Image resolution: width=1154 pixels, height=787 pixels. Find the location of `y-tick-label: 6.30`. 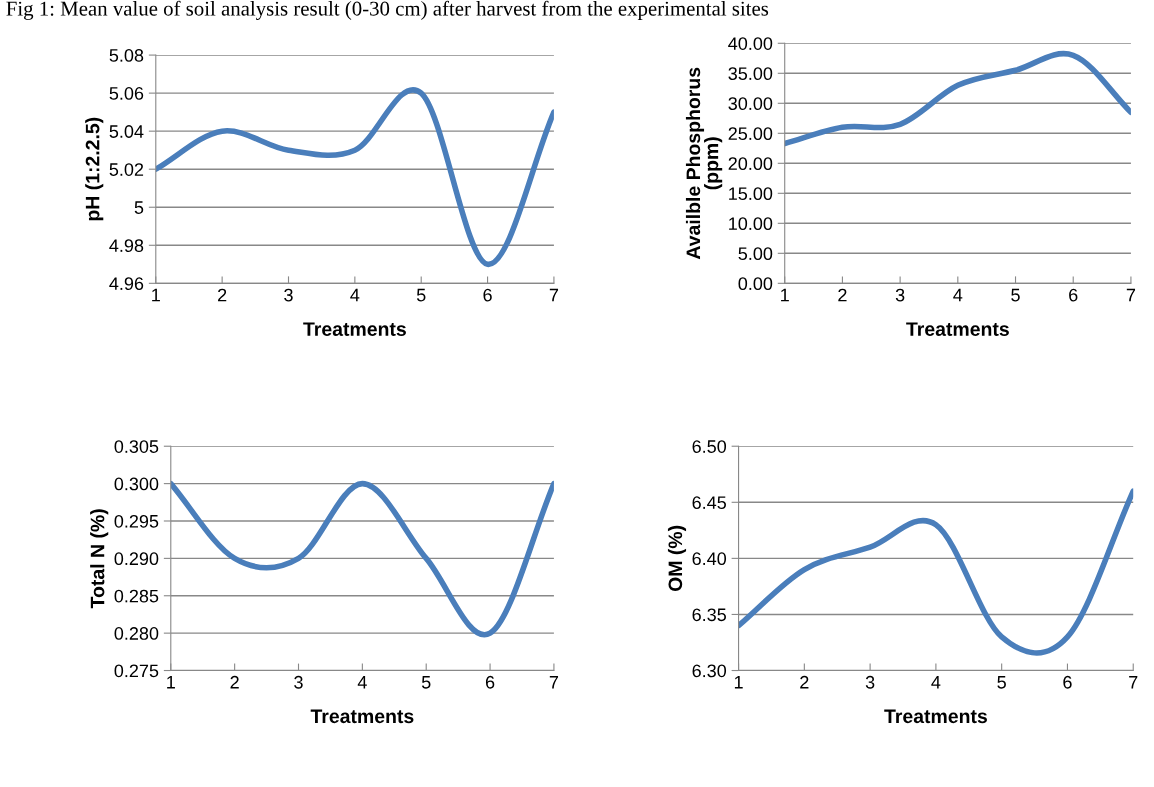

y-tick-label: 6.30 is located at coordinates (709, 671).